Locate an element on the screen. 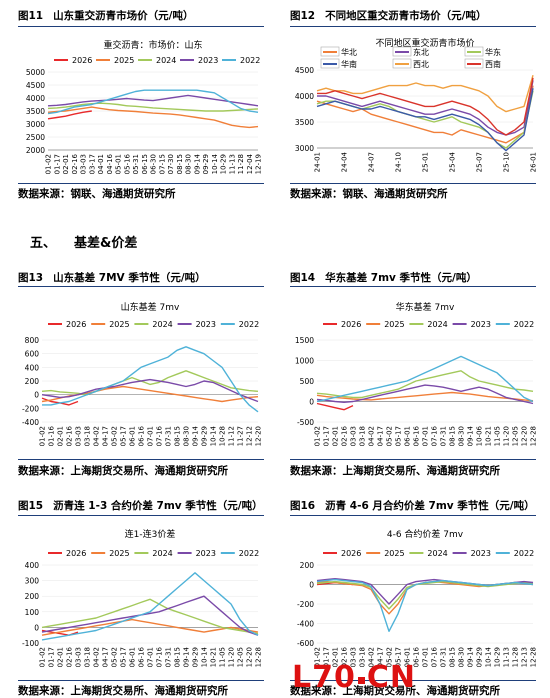  y-tick-label: 3000 is located at coordinates (304, 148).